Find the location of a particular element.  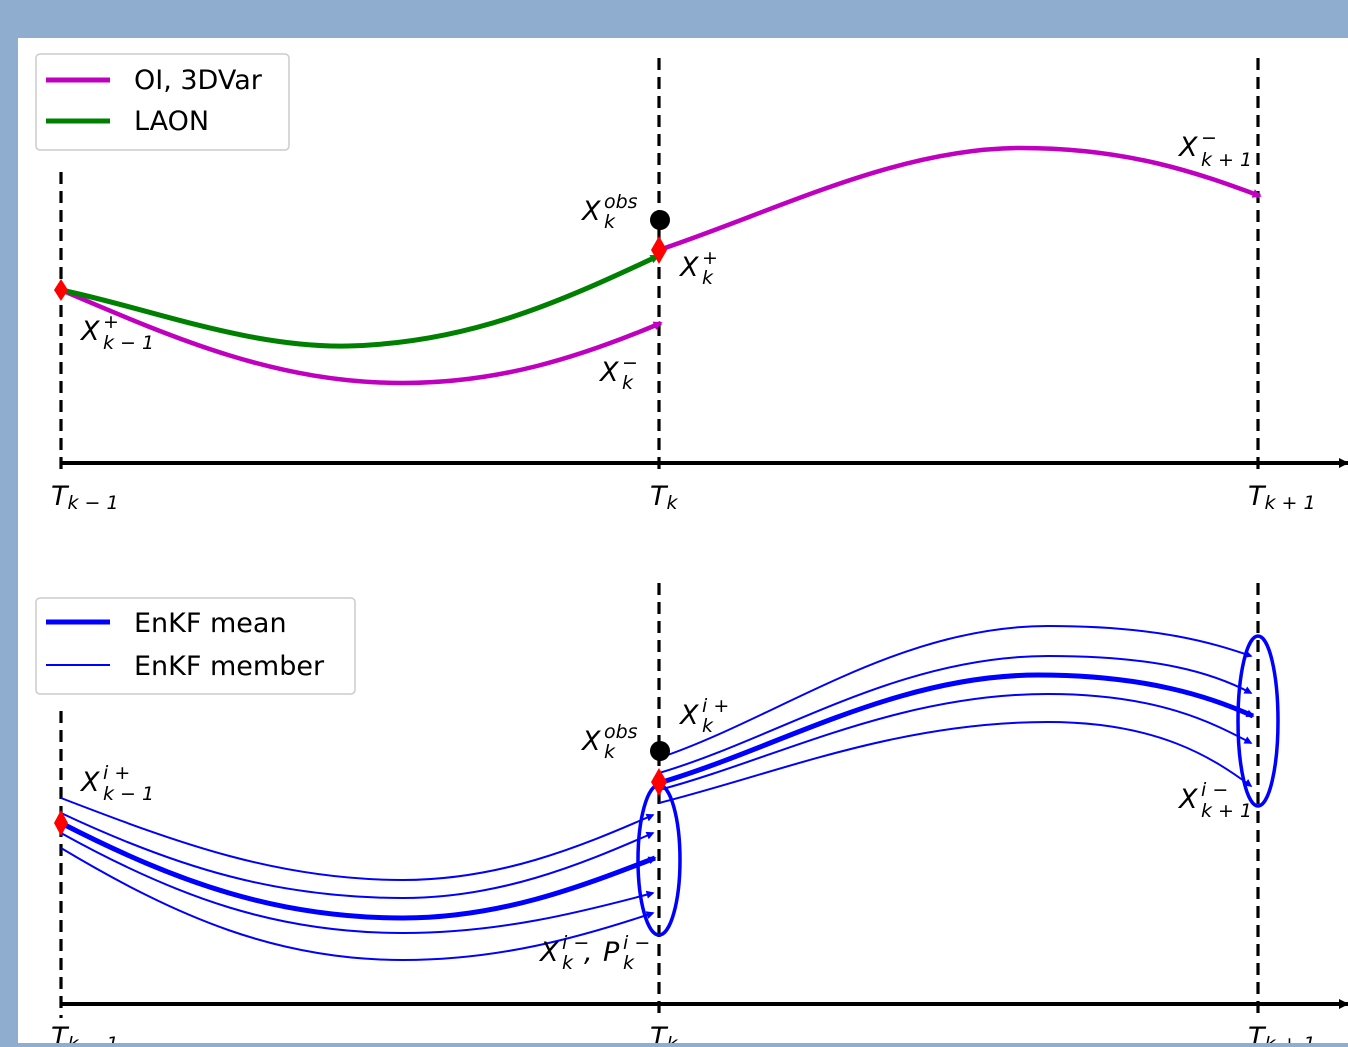

bottom-label-x-i-plus-prev: X i + k − 1 is located at coordinates (116, 783).